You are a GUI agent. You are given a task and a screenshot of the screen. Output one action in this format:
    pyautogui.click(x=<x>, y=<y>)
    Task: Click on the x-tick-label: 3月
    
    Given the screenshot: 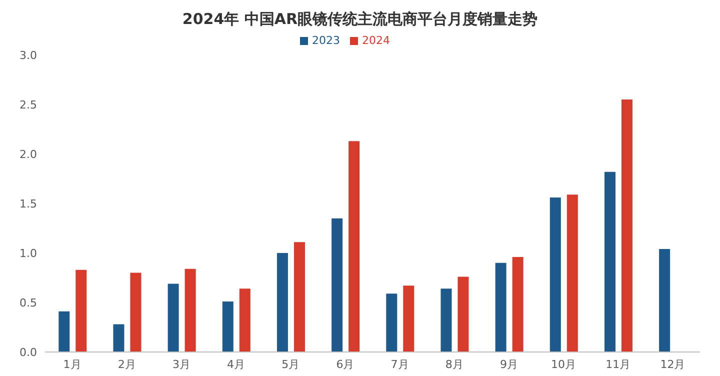 What is the action you would take?
    pyautogui.click(x=181, y=364)
    